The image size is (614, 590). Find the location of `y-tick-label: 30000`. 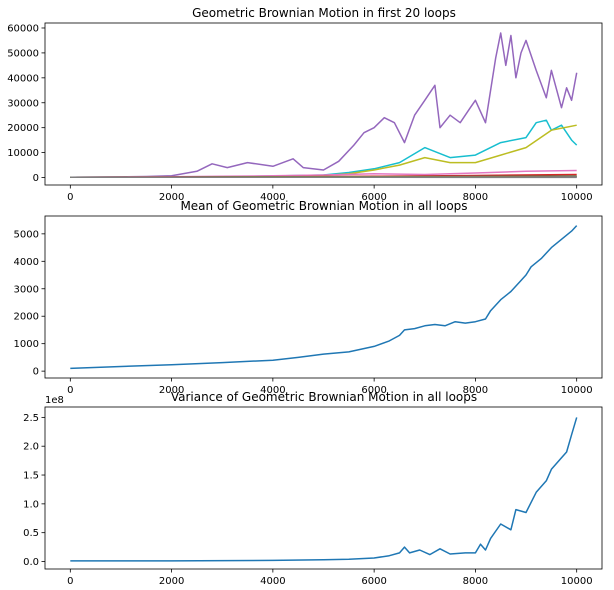

y-tick-label: 30000 is located at coordinates (23, 103).